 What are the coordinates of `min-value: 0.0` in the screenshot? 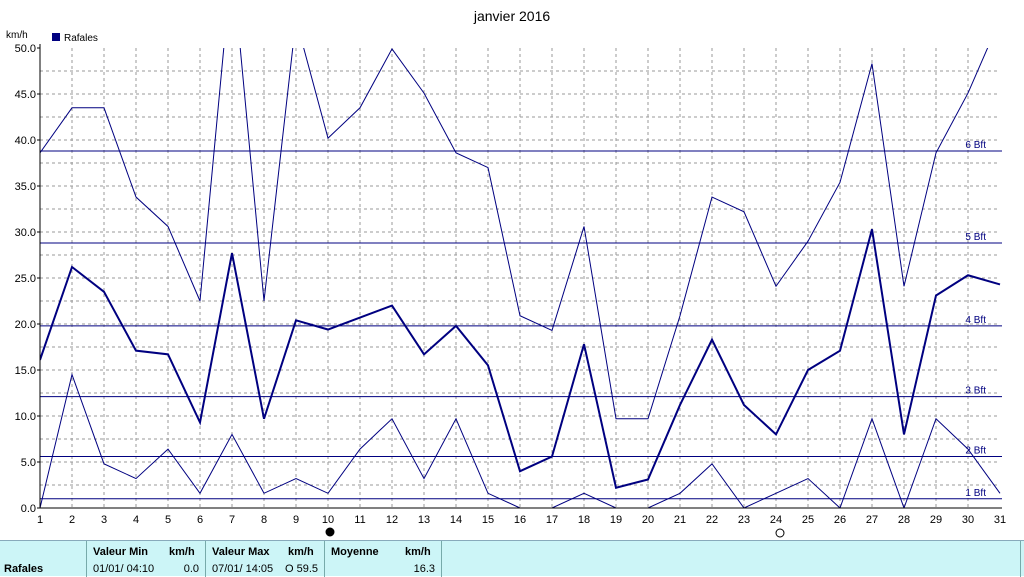 It's located at (191, 569).